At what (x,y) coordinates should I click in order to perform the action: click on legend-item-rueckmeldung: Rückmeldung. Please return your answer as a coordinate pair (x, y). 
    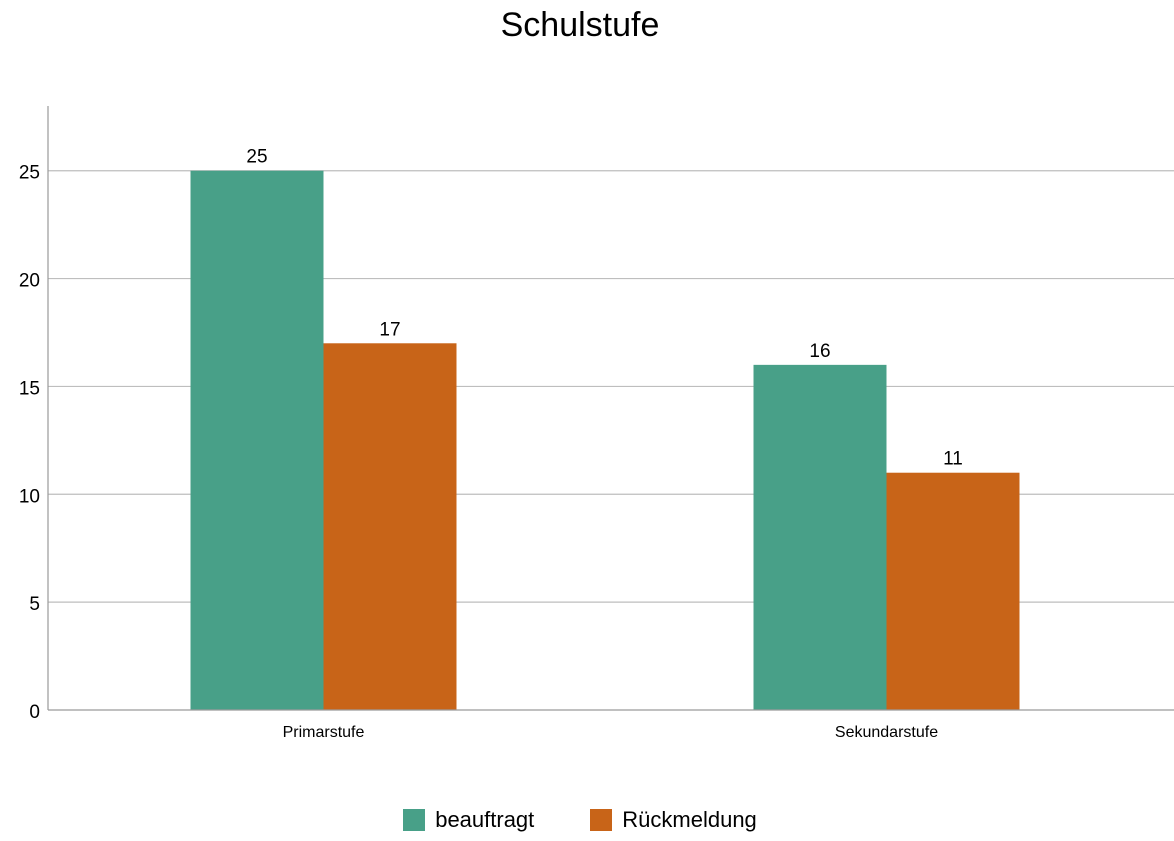
    Looking at the image, I should click on (673, 820).